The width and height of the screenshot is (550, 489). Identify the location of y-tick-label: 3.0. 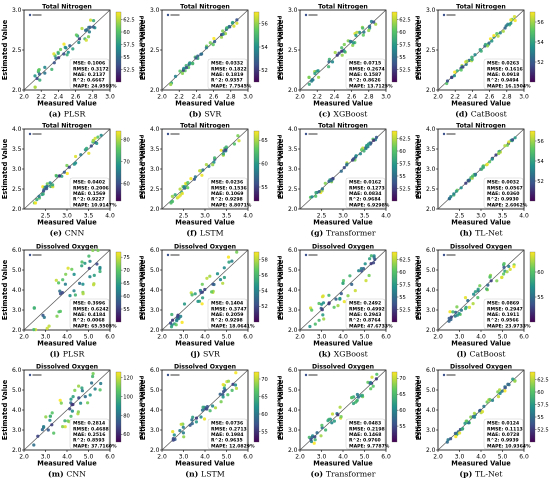
(17, 430).